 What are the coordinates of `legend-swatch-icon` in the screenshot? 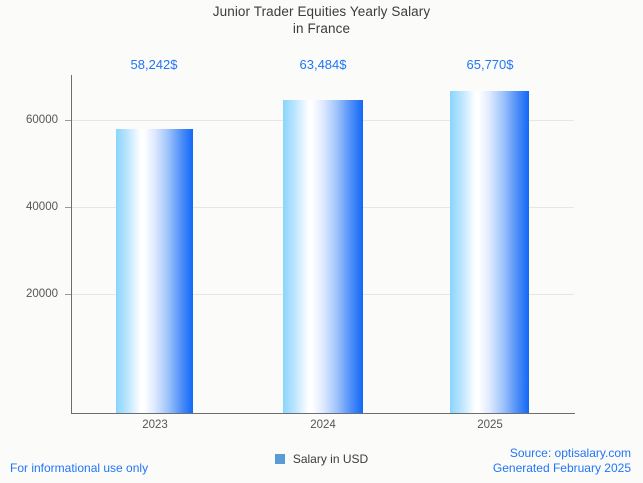 It's located at (279, 459).